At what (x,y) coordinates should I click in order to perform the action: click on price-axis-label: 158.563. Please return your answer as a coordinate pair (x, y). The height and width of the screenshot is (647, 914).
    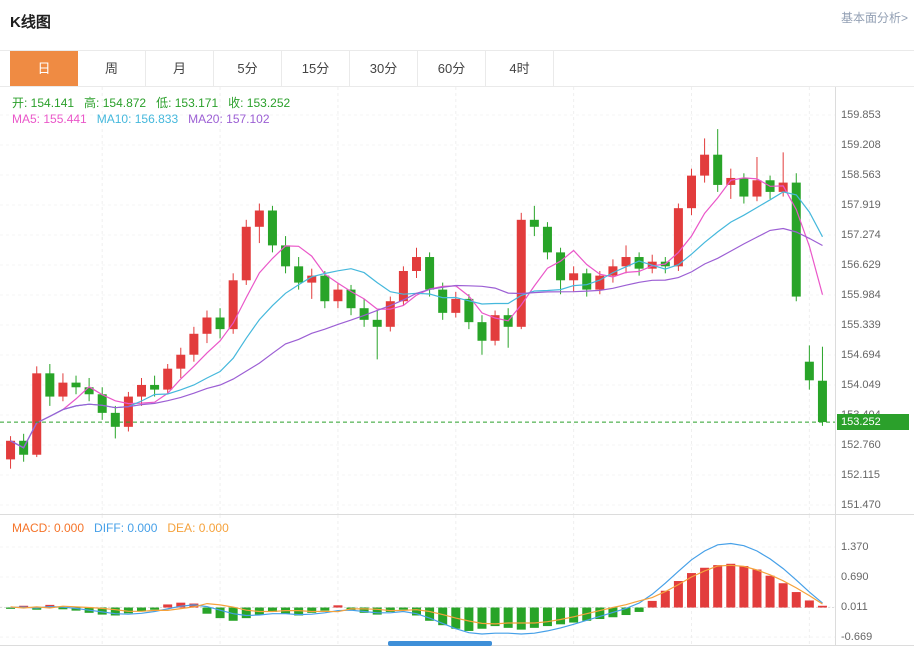
    Looking at the image, I should click on (861, 175).